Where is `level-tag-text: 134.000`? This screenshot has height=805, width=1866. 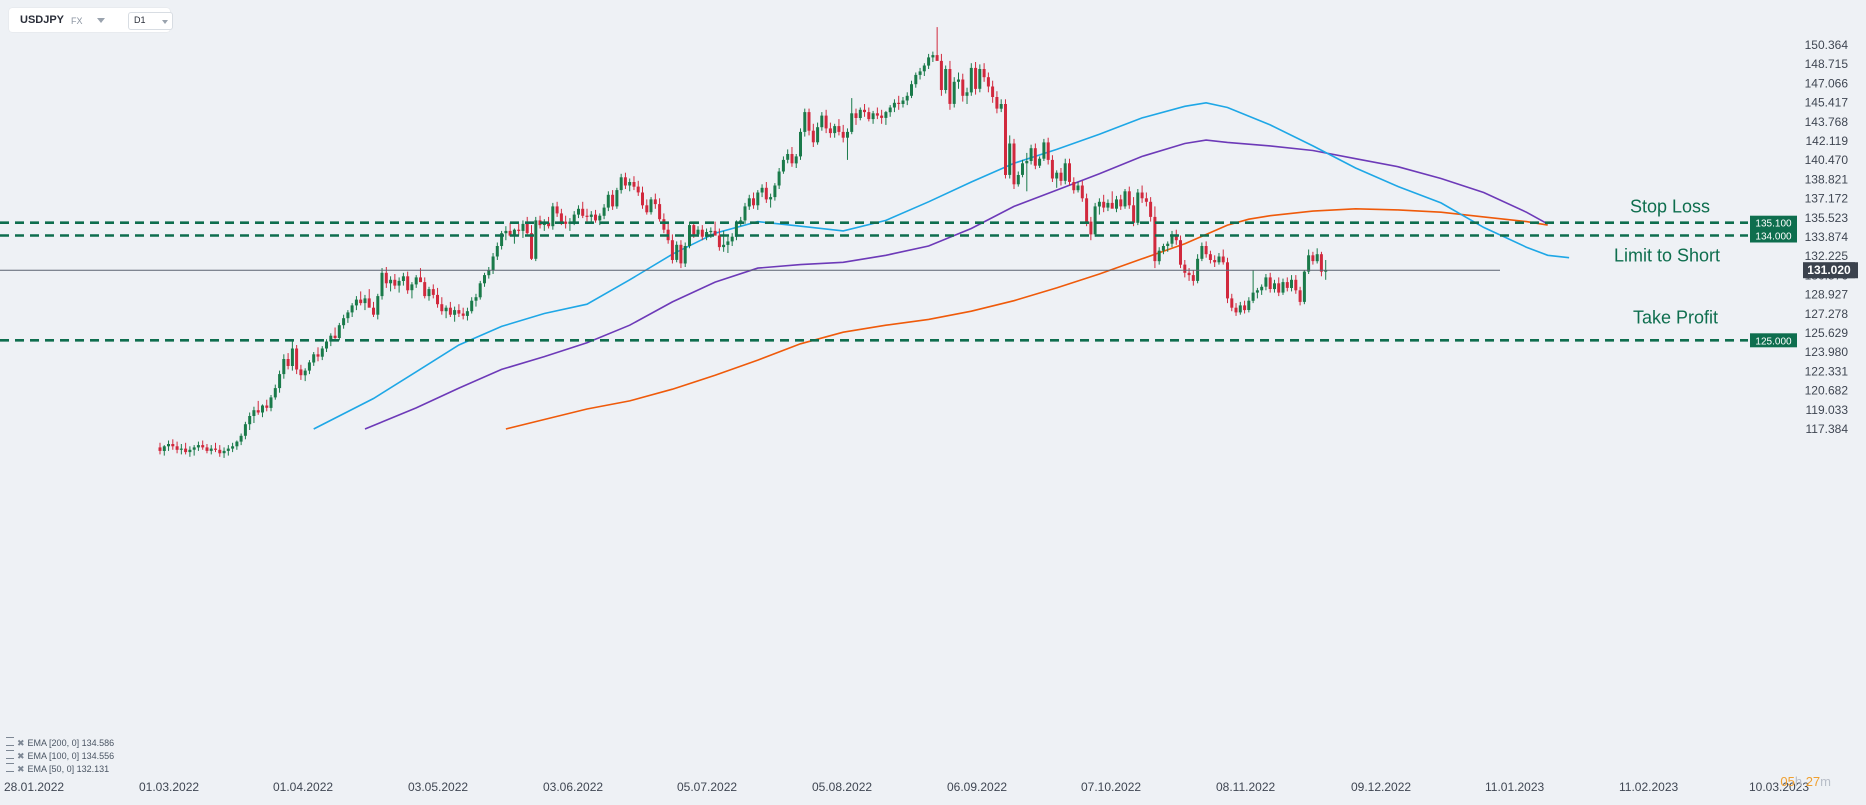 level-tag-text: 134.000 is located at coordinates (1773, 237).